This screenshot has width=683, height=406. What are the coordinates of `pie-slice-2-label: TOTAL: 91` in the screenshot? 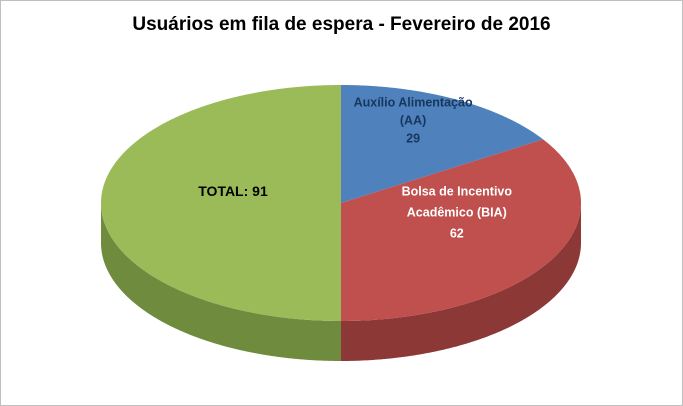 It's located at (233, 191).